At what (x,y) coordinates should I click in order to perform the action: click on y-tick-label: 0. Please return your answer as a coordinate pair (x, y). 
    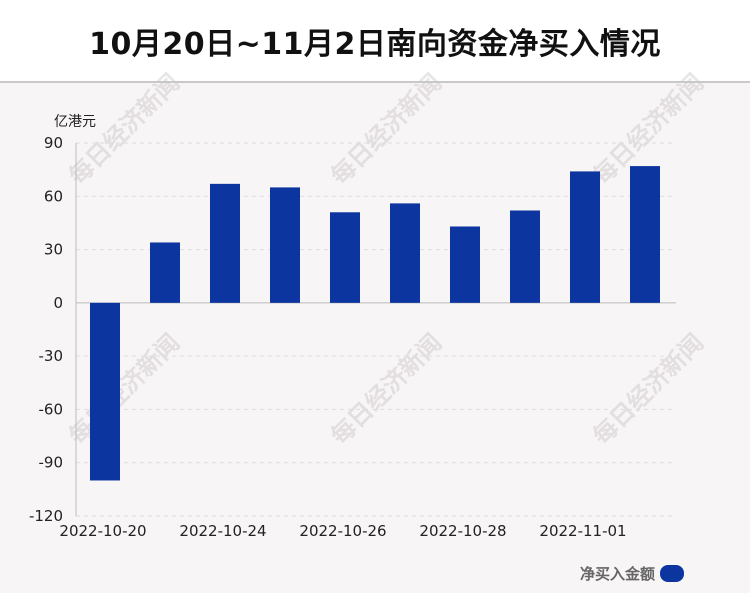
    Looking at the image, I should click on (58, 303).